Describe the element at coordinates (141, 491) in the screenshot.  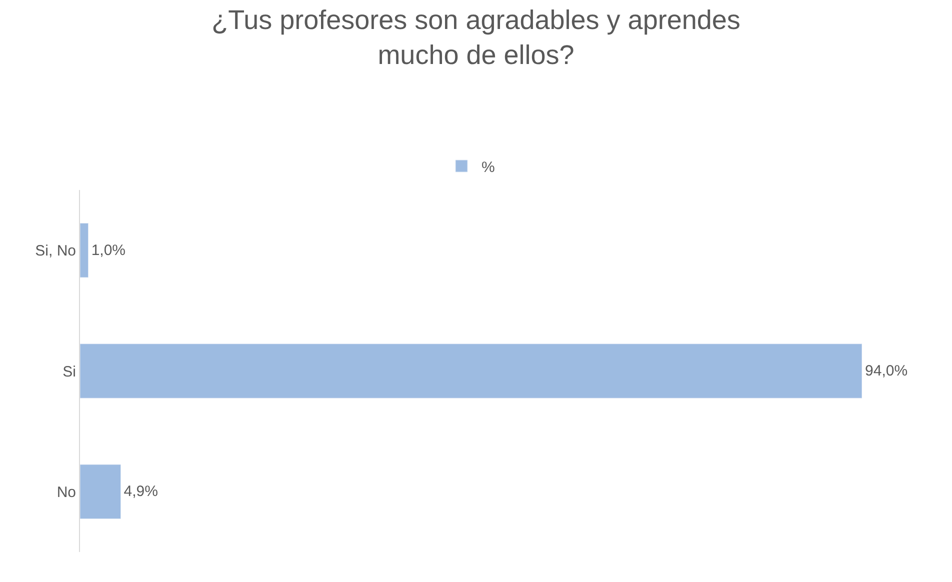
I see `data-label: 4,9%` at that location.